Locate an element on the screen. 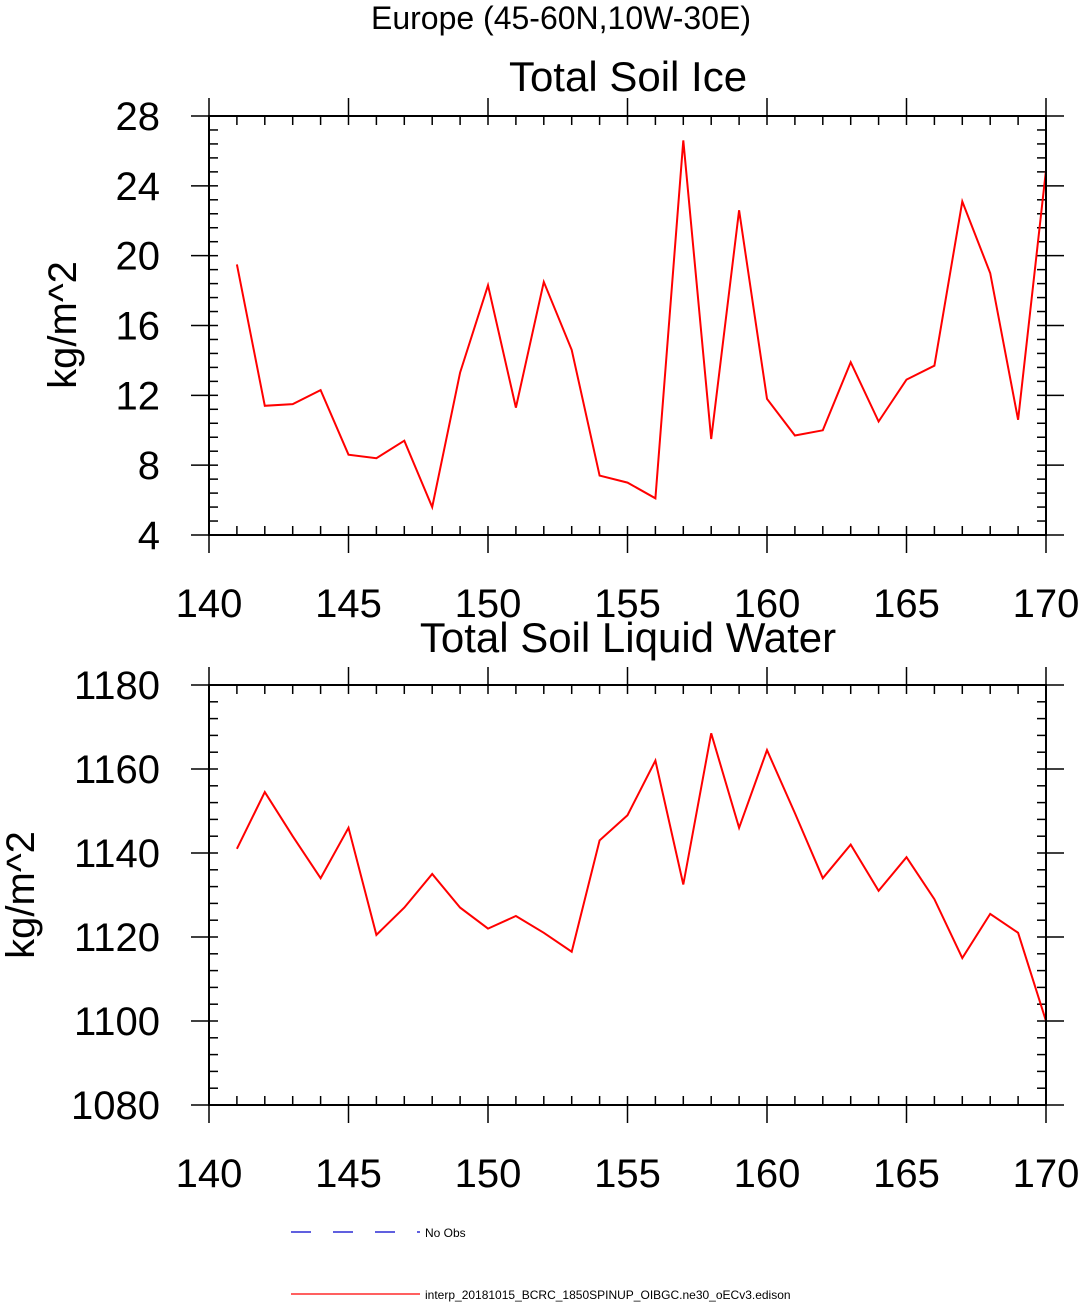  legend-label-no-obs: No Obs is located at coordinates (445, 1233).